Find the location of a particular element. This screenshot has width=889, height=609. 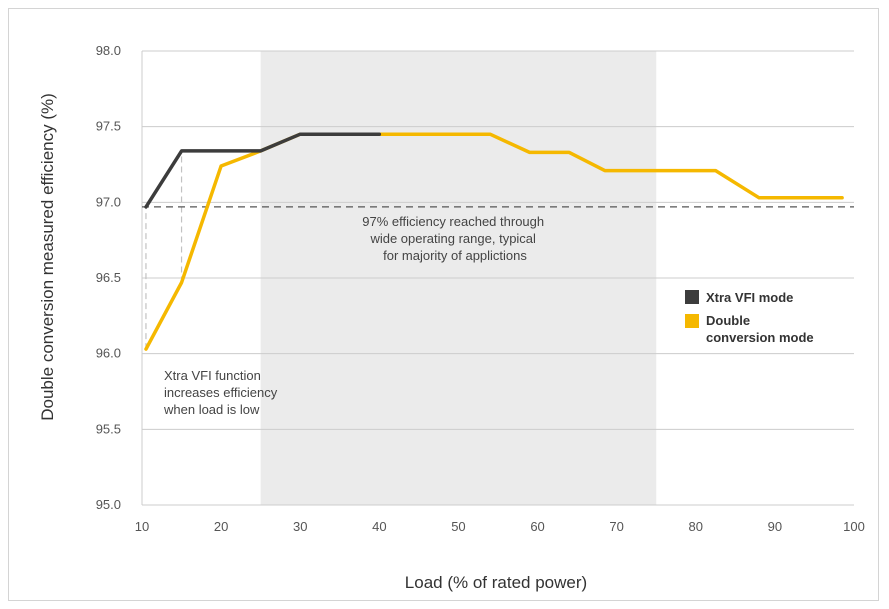

legend-label-line: conversion mode is located at coordinates (760, 337).